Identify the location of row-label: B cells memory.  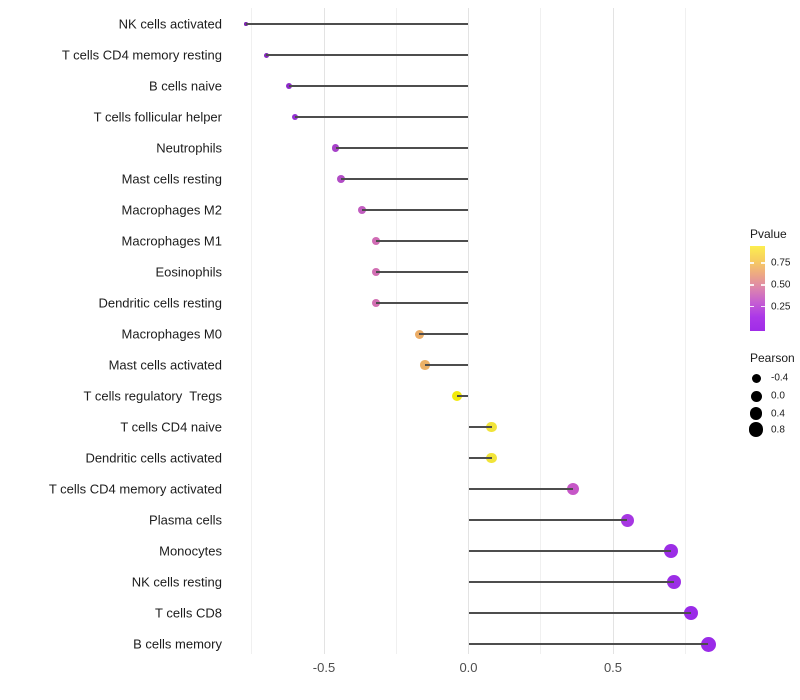
(177, 644).